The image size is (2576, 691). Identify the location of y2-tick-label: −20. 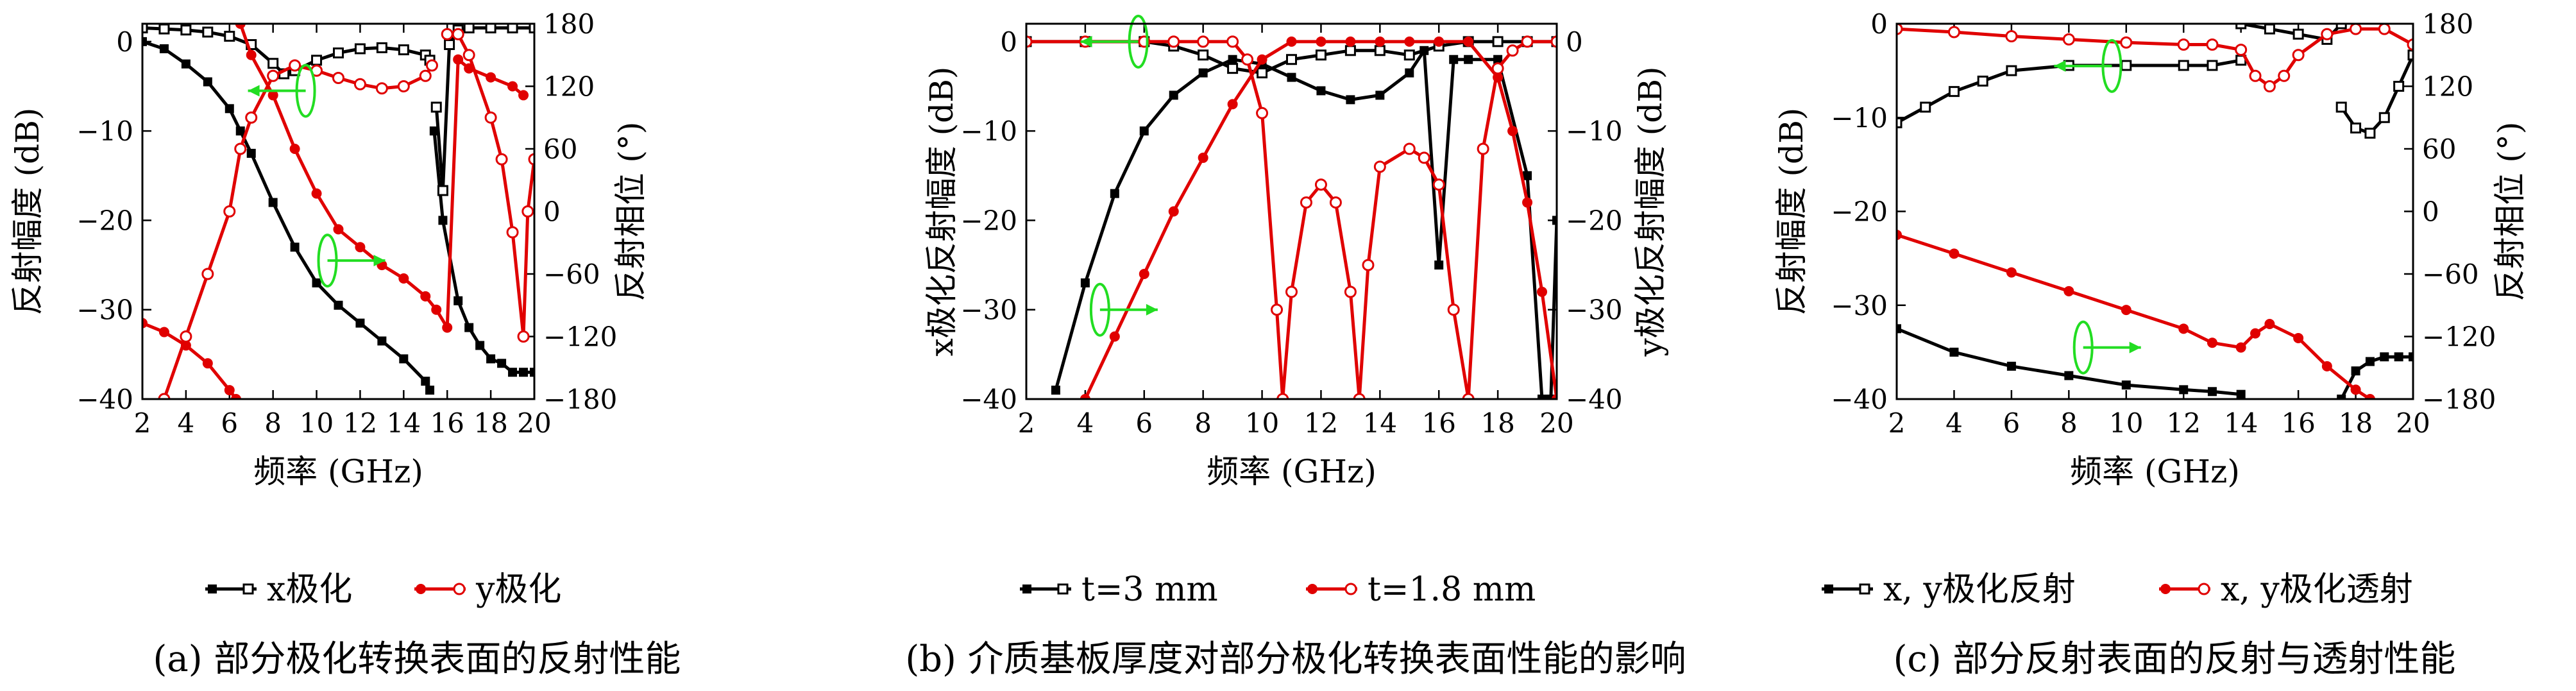
(1594, 221).